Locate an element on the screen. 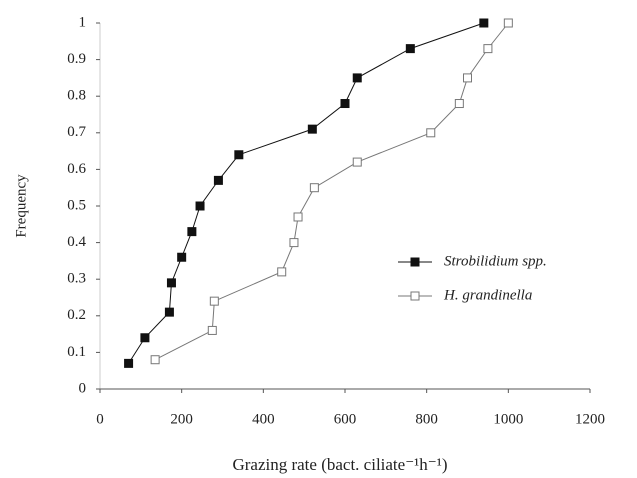  legend-label: Strobilidium spp. is located at coordinates (495, 261).